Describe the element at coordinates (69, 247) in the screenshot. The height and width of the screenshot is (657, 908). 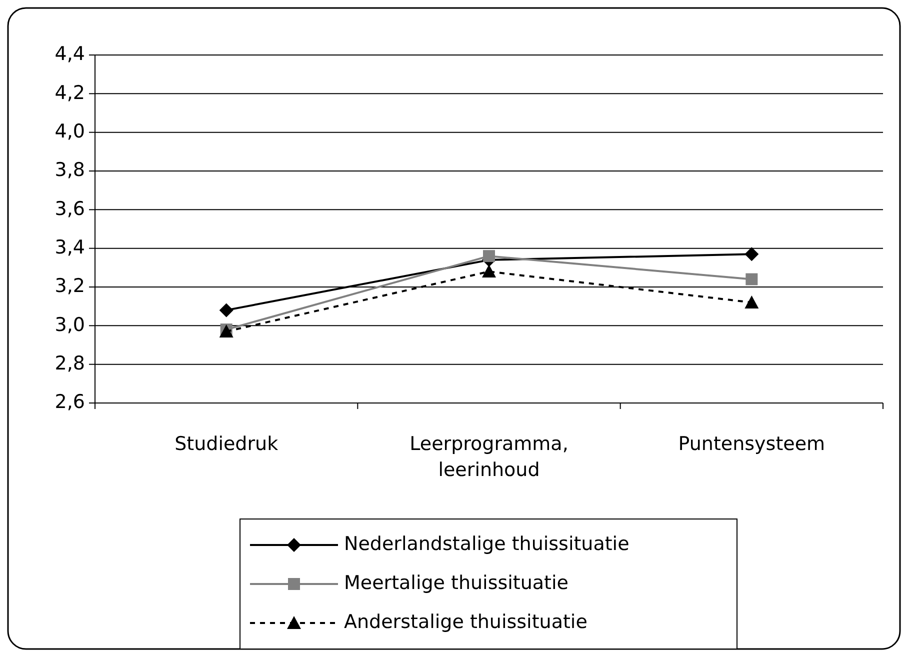
I see `y-tick-label: 3,4` at that location.